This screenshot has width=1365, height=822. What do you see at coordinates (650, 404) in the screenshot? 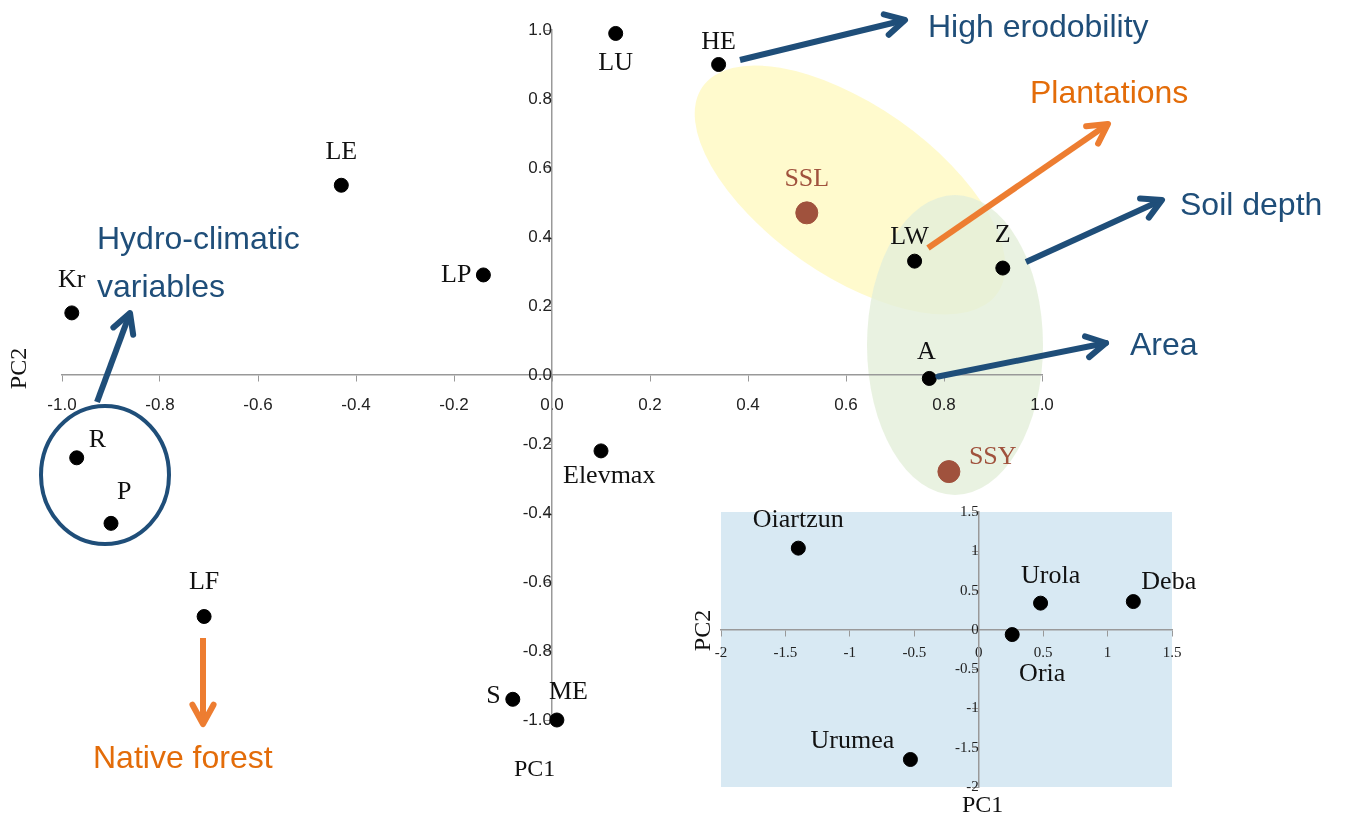
I see `x-tick-label: 0.2` at bounding box center [650, 404].